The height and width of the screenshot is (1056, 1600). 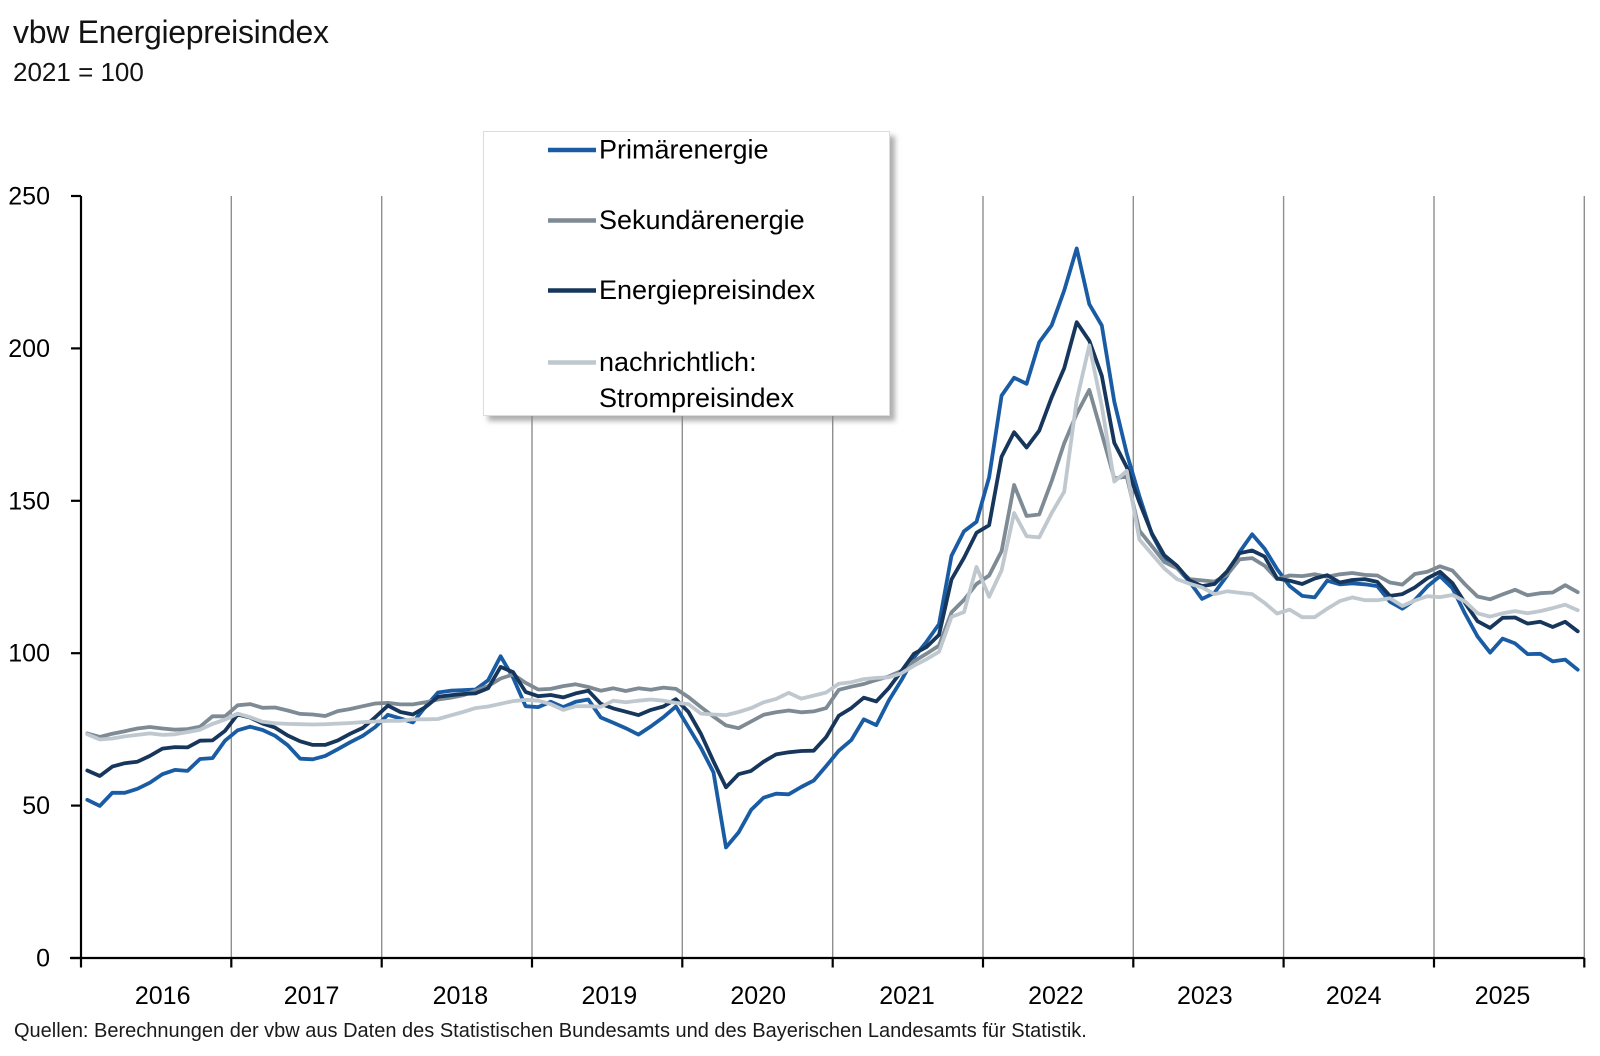 I want to click on svg-text: 2021, so click(x=907, y=996).